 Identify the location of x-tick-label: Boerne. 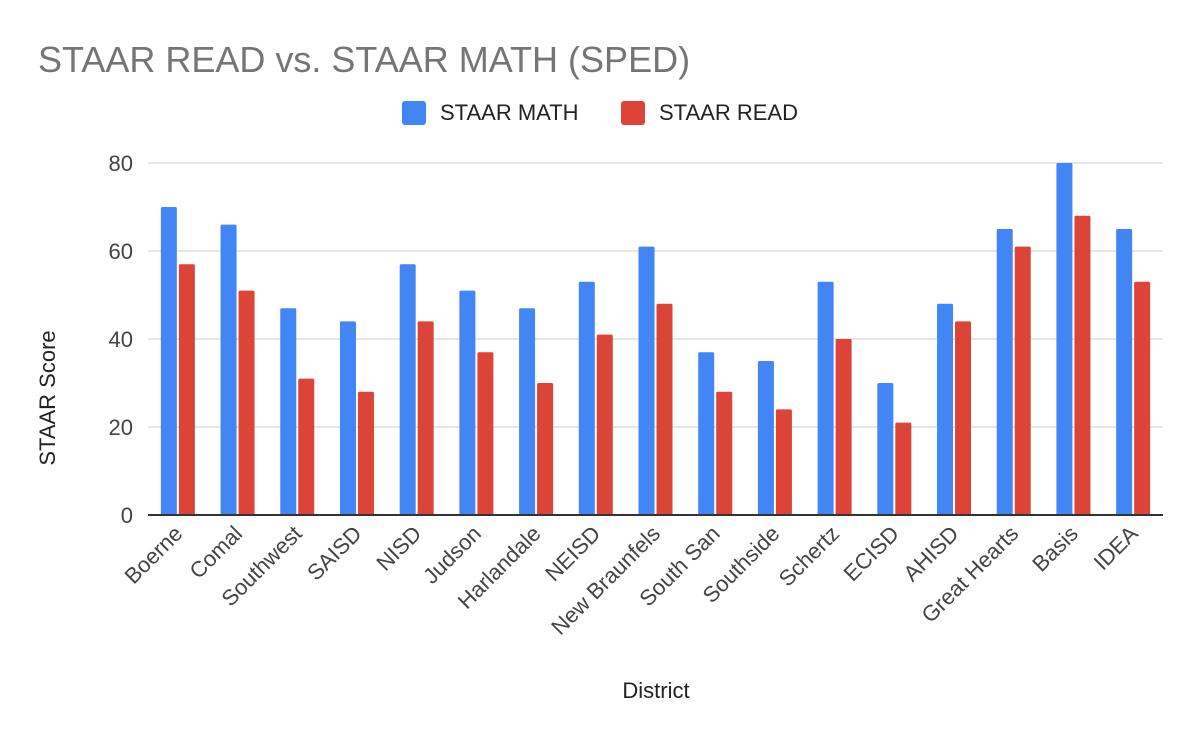
(154, 555).